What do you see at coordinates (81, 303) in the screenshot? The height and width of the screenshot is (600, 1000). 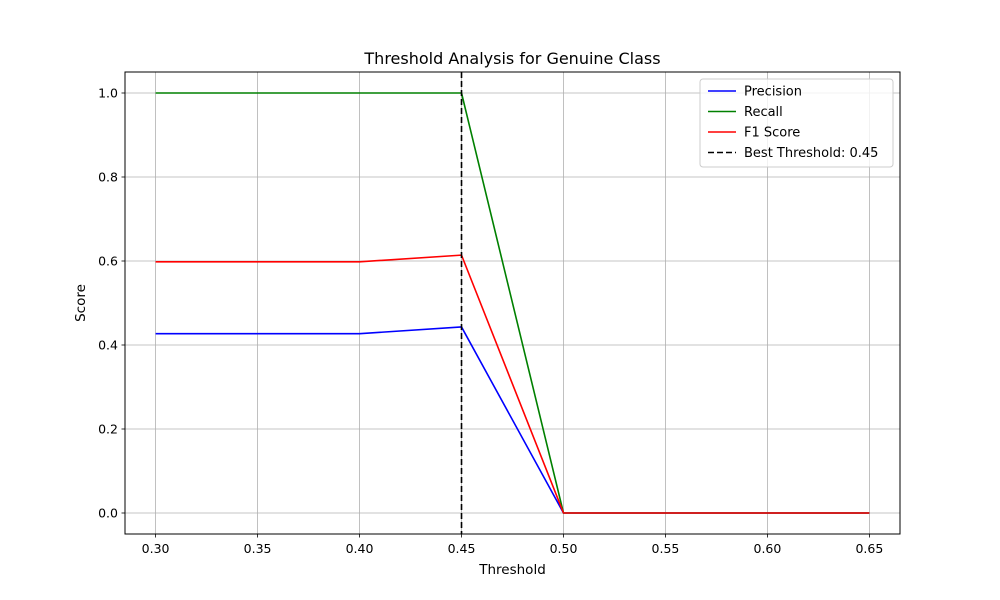 I see `y-axis-label: Score` at bounding box center [81, 303].